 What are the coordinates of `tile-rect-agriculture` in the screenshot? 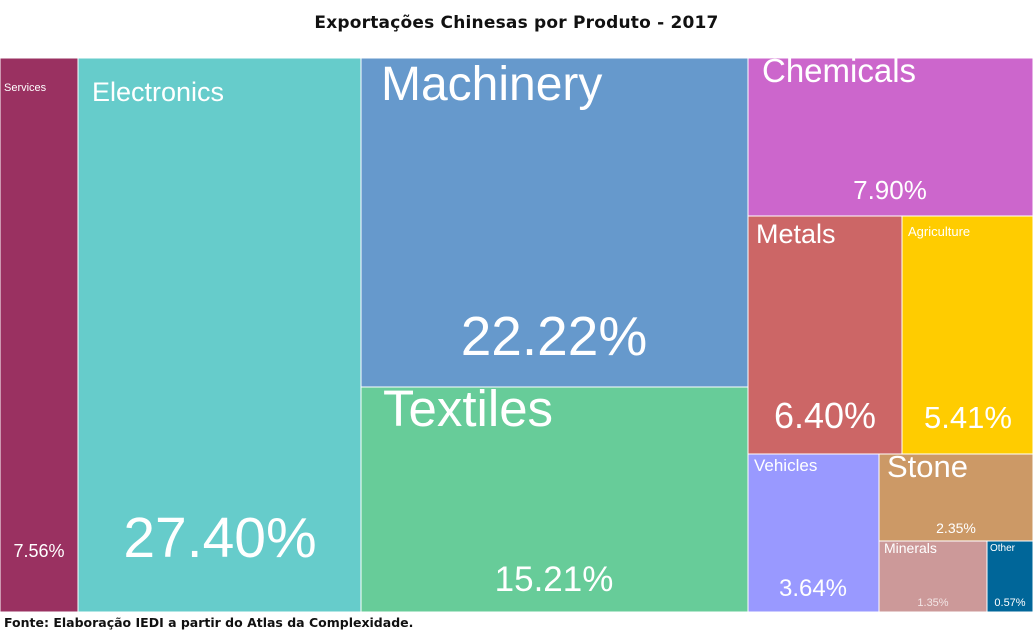 It's located at (967, 335).